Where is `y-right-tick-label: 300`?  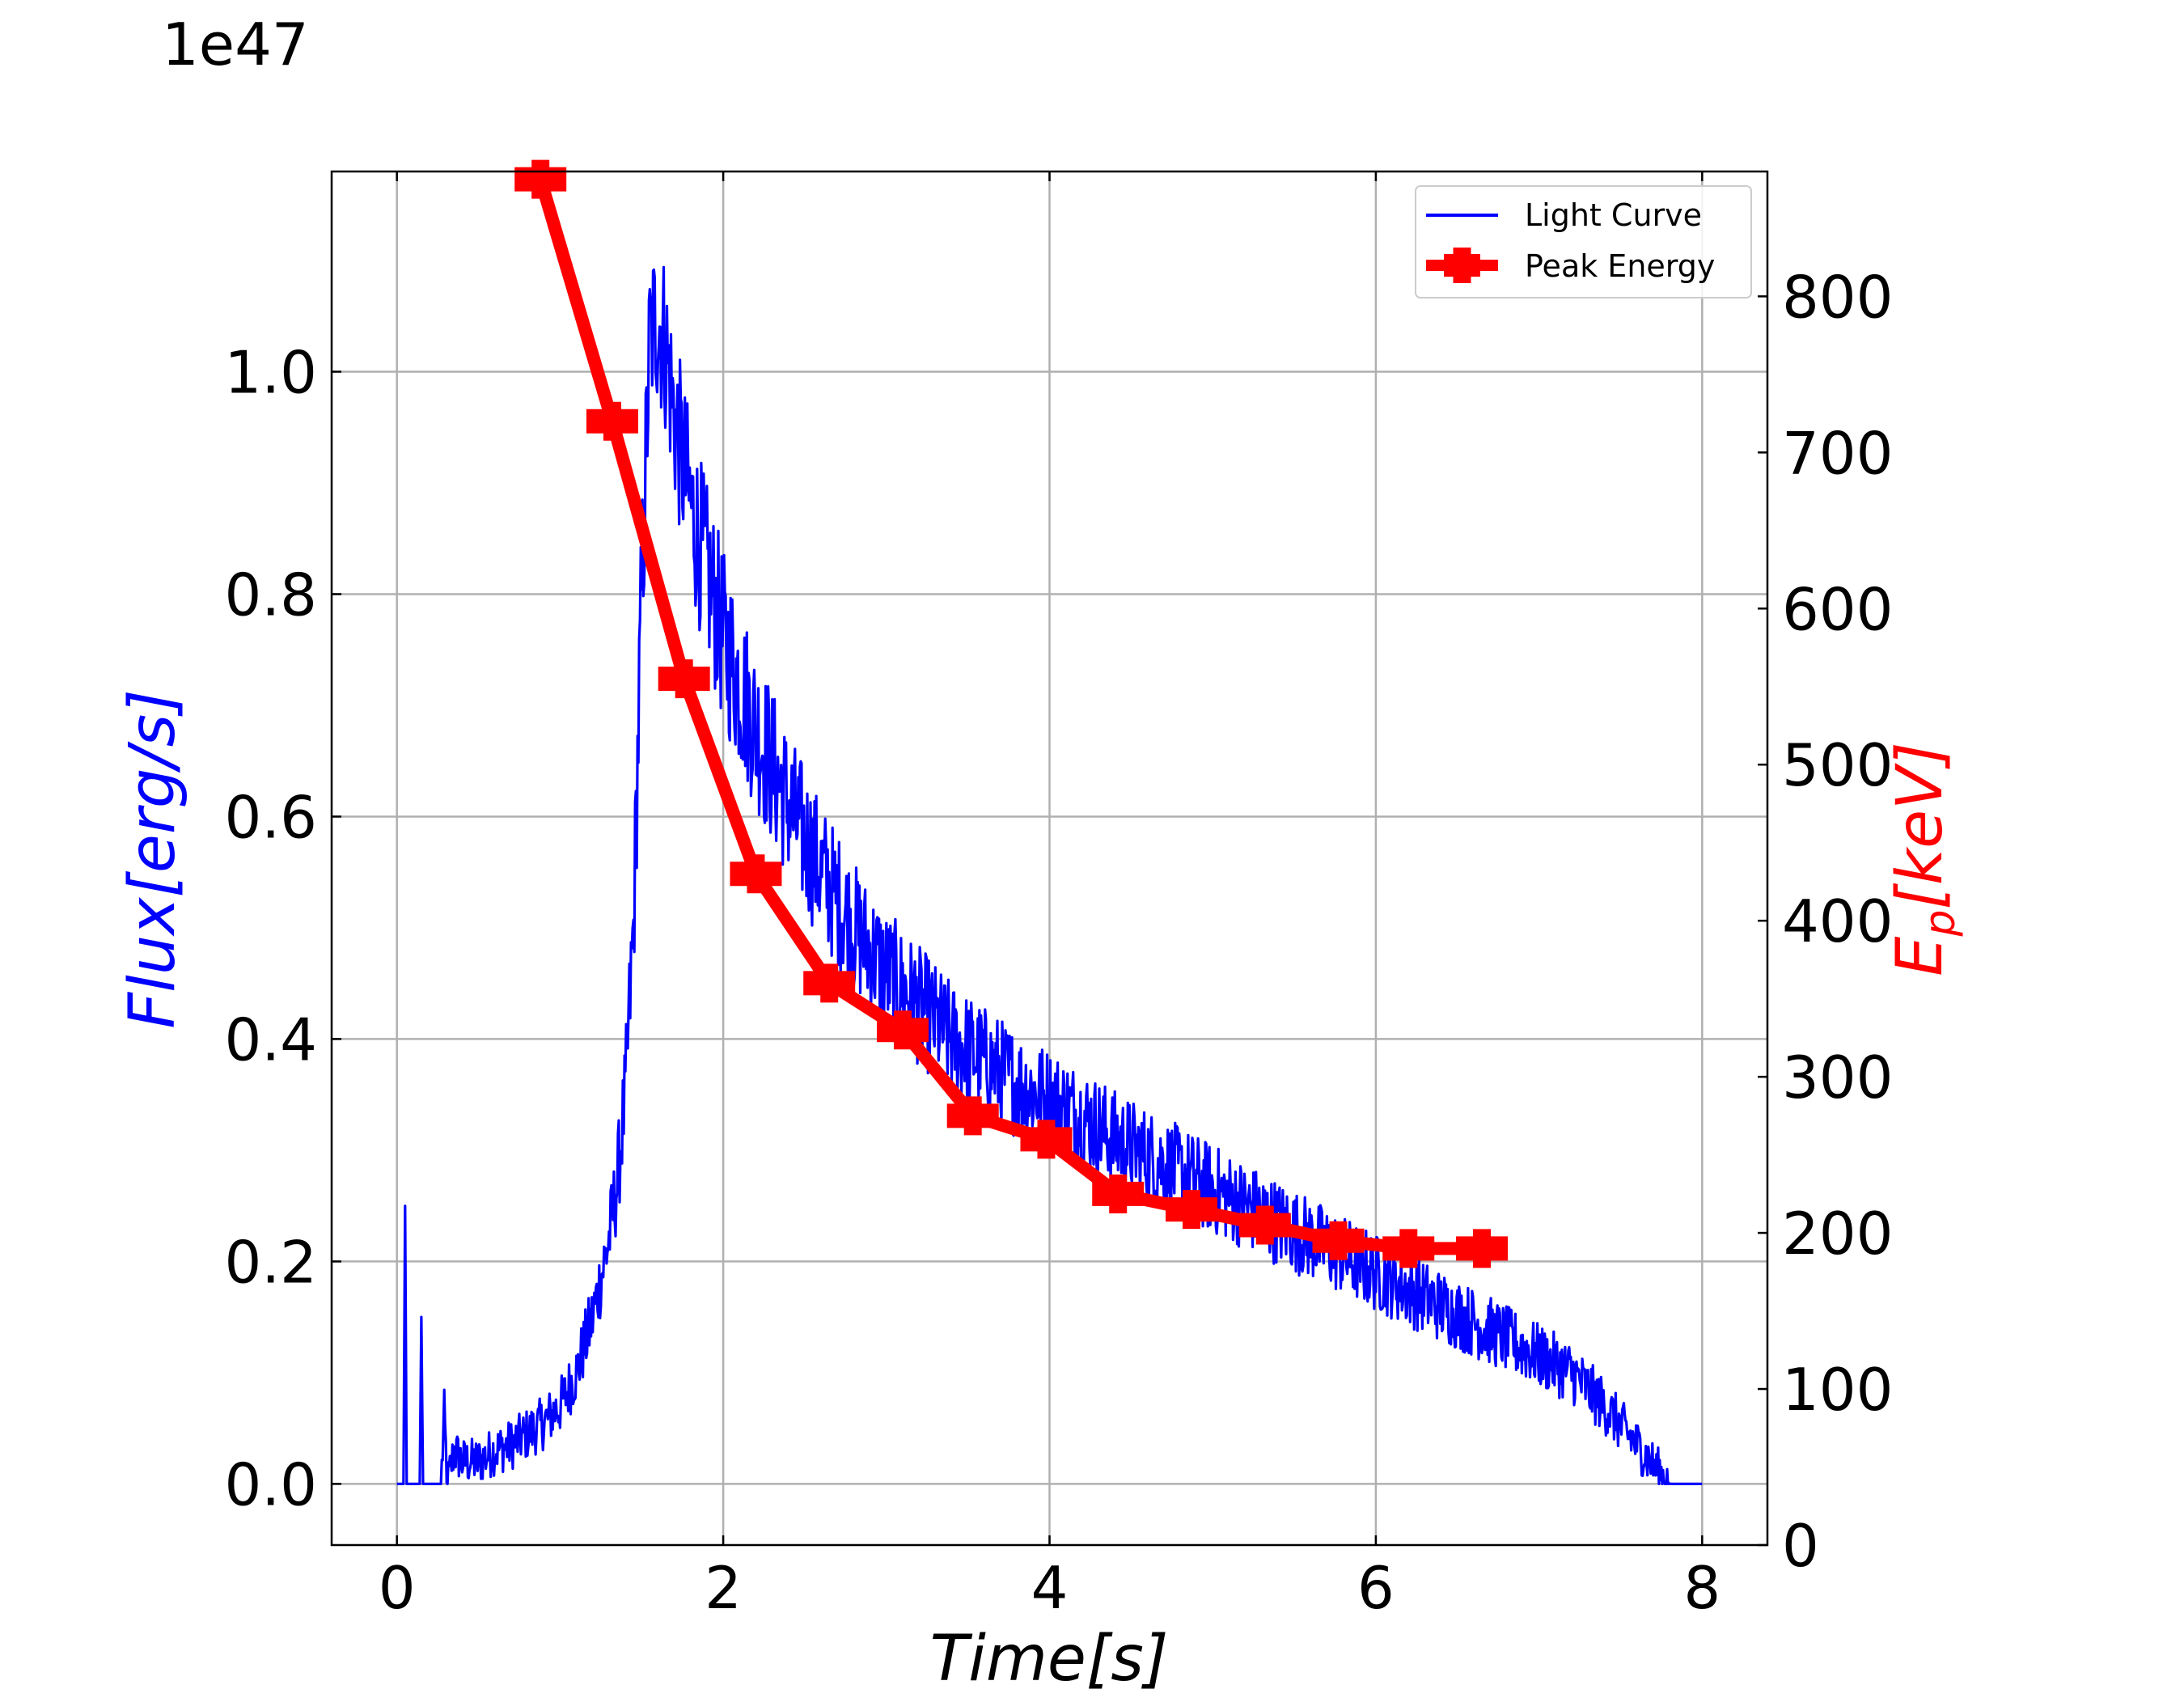 y-right-tick-label: 300 is located at coordinates (1838, 1077).